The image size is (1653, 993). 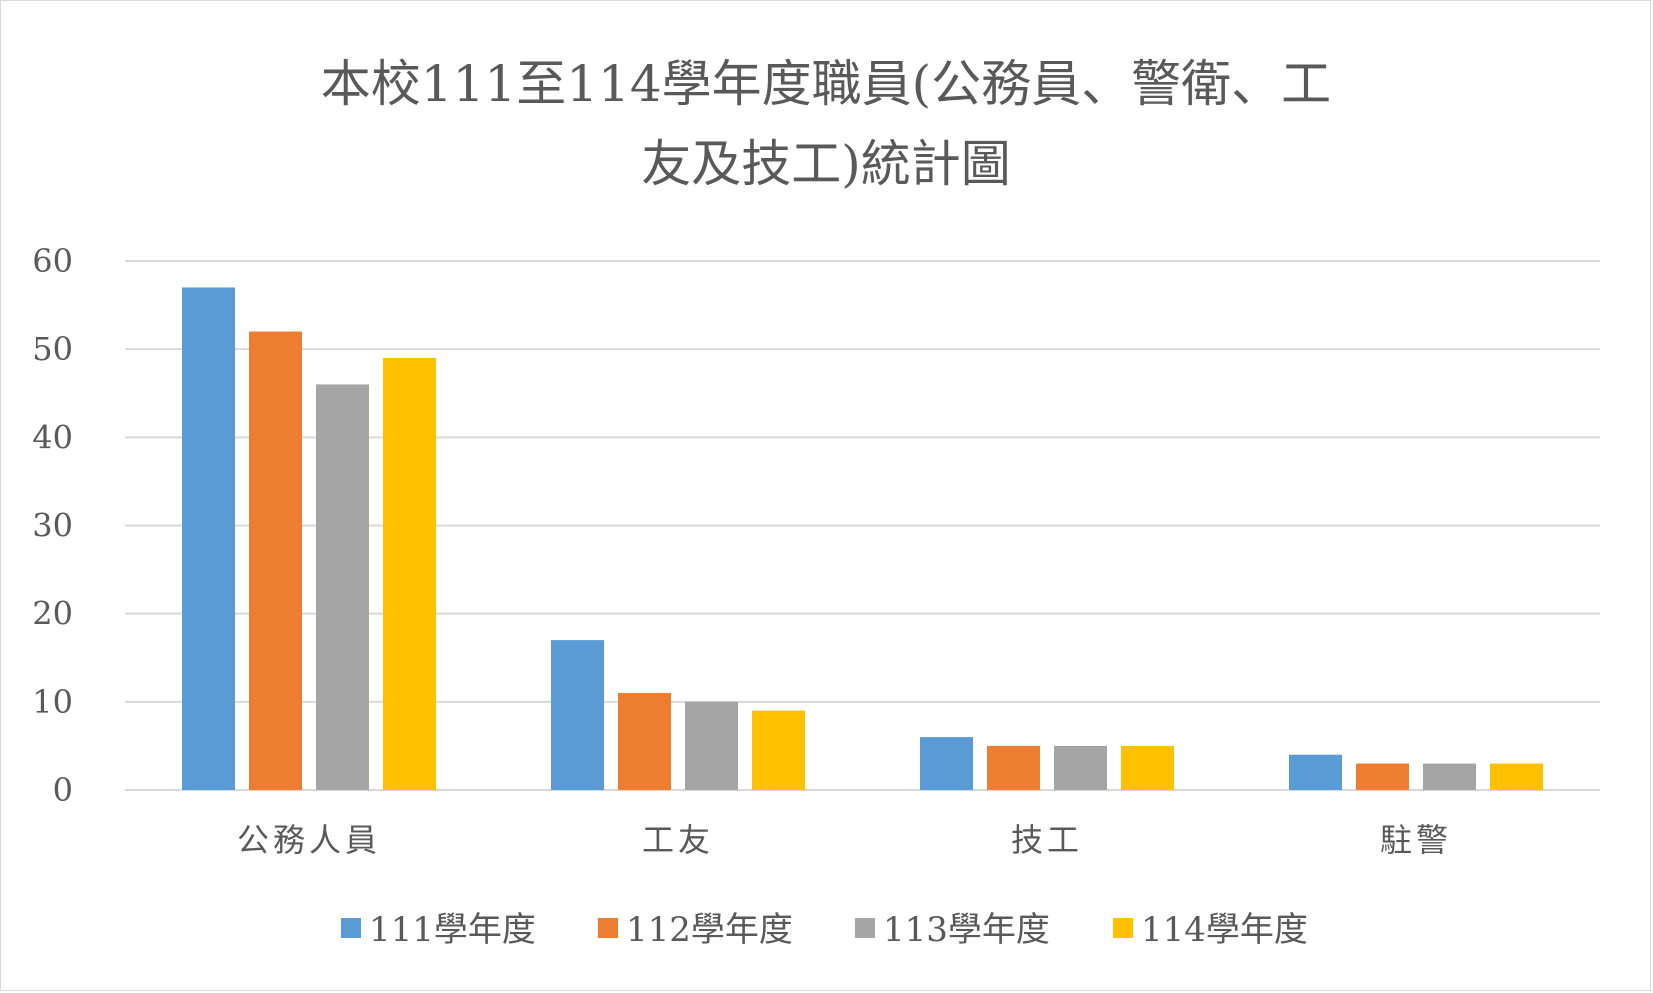 I want to click on y-tick-label: 20, so click(x=52, y=614).